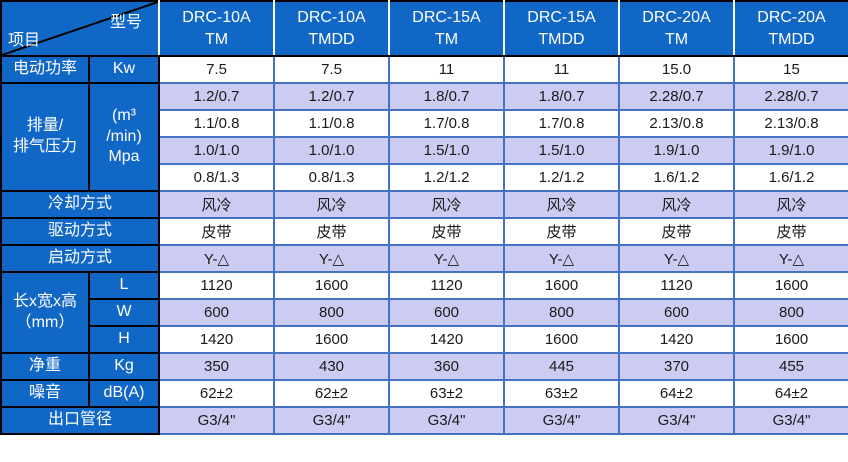  I want to click on value-cell: 360, so click(446, 366).